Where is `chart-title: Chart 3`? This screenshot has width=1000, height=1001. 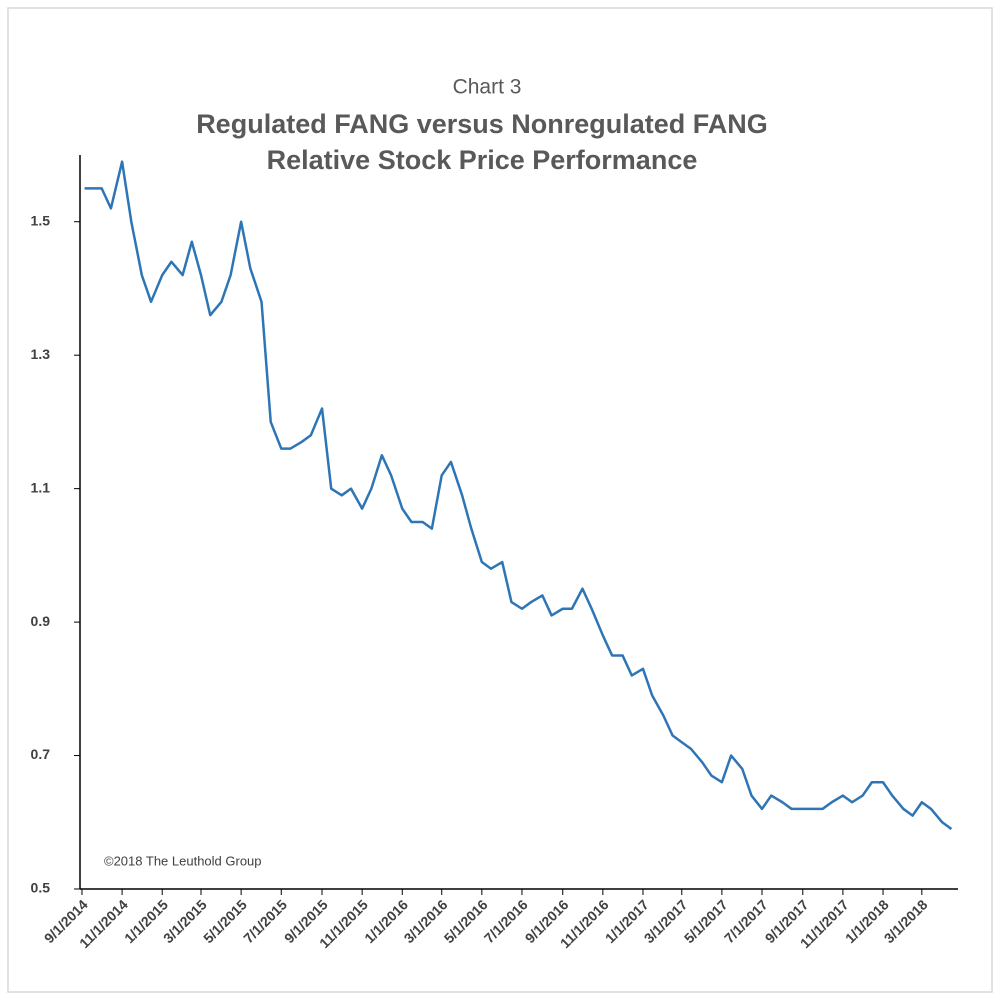 chart-title: Chart 3 is located at coordinates (487, 87).